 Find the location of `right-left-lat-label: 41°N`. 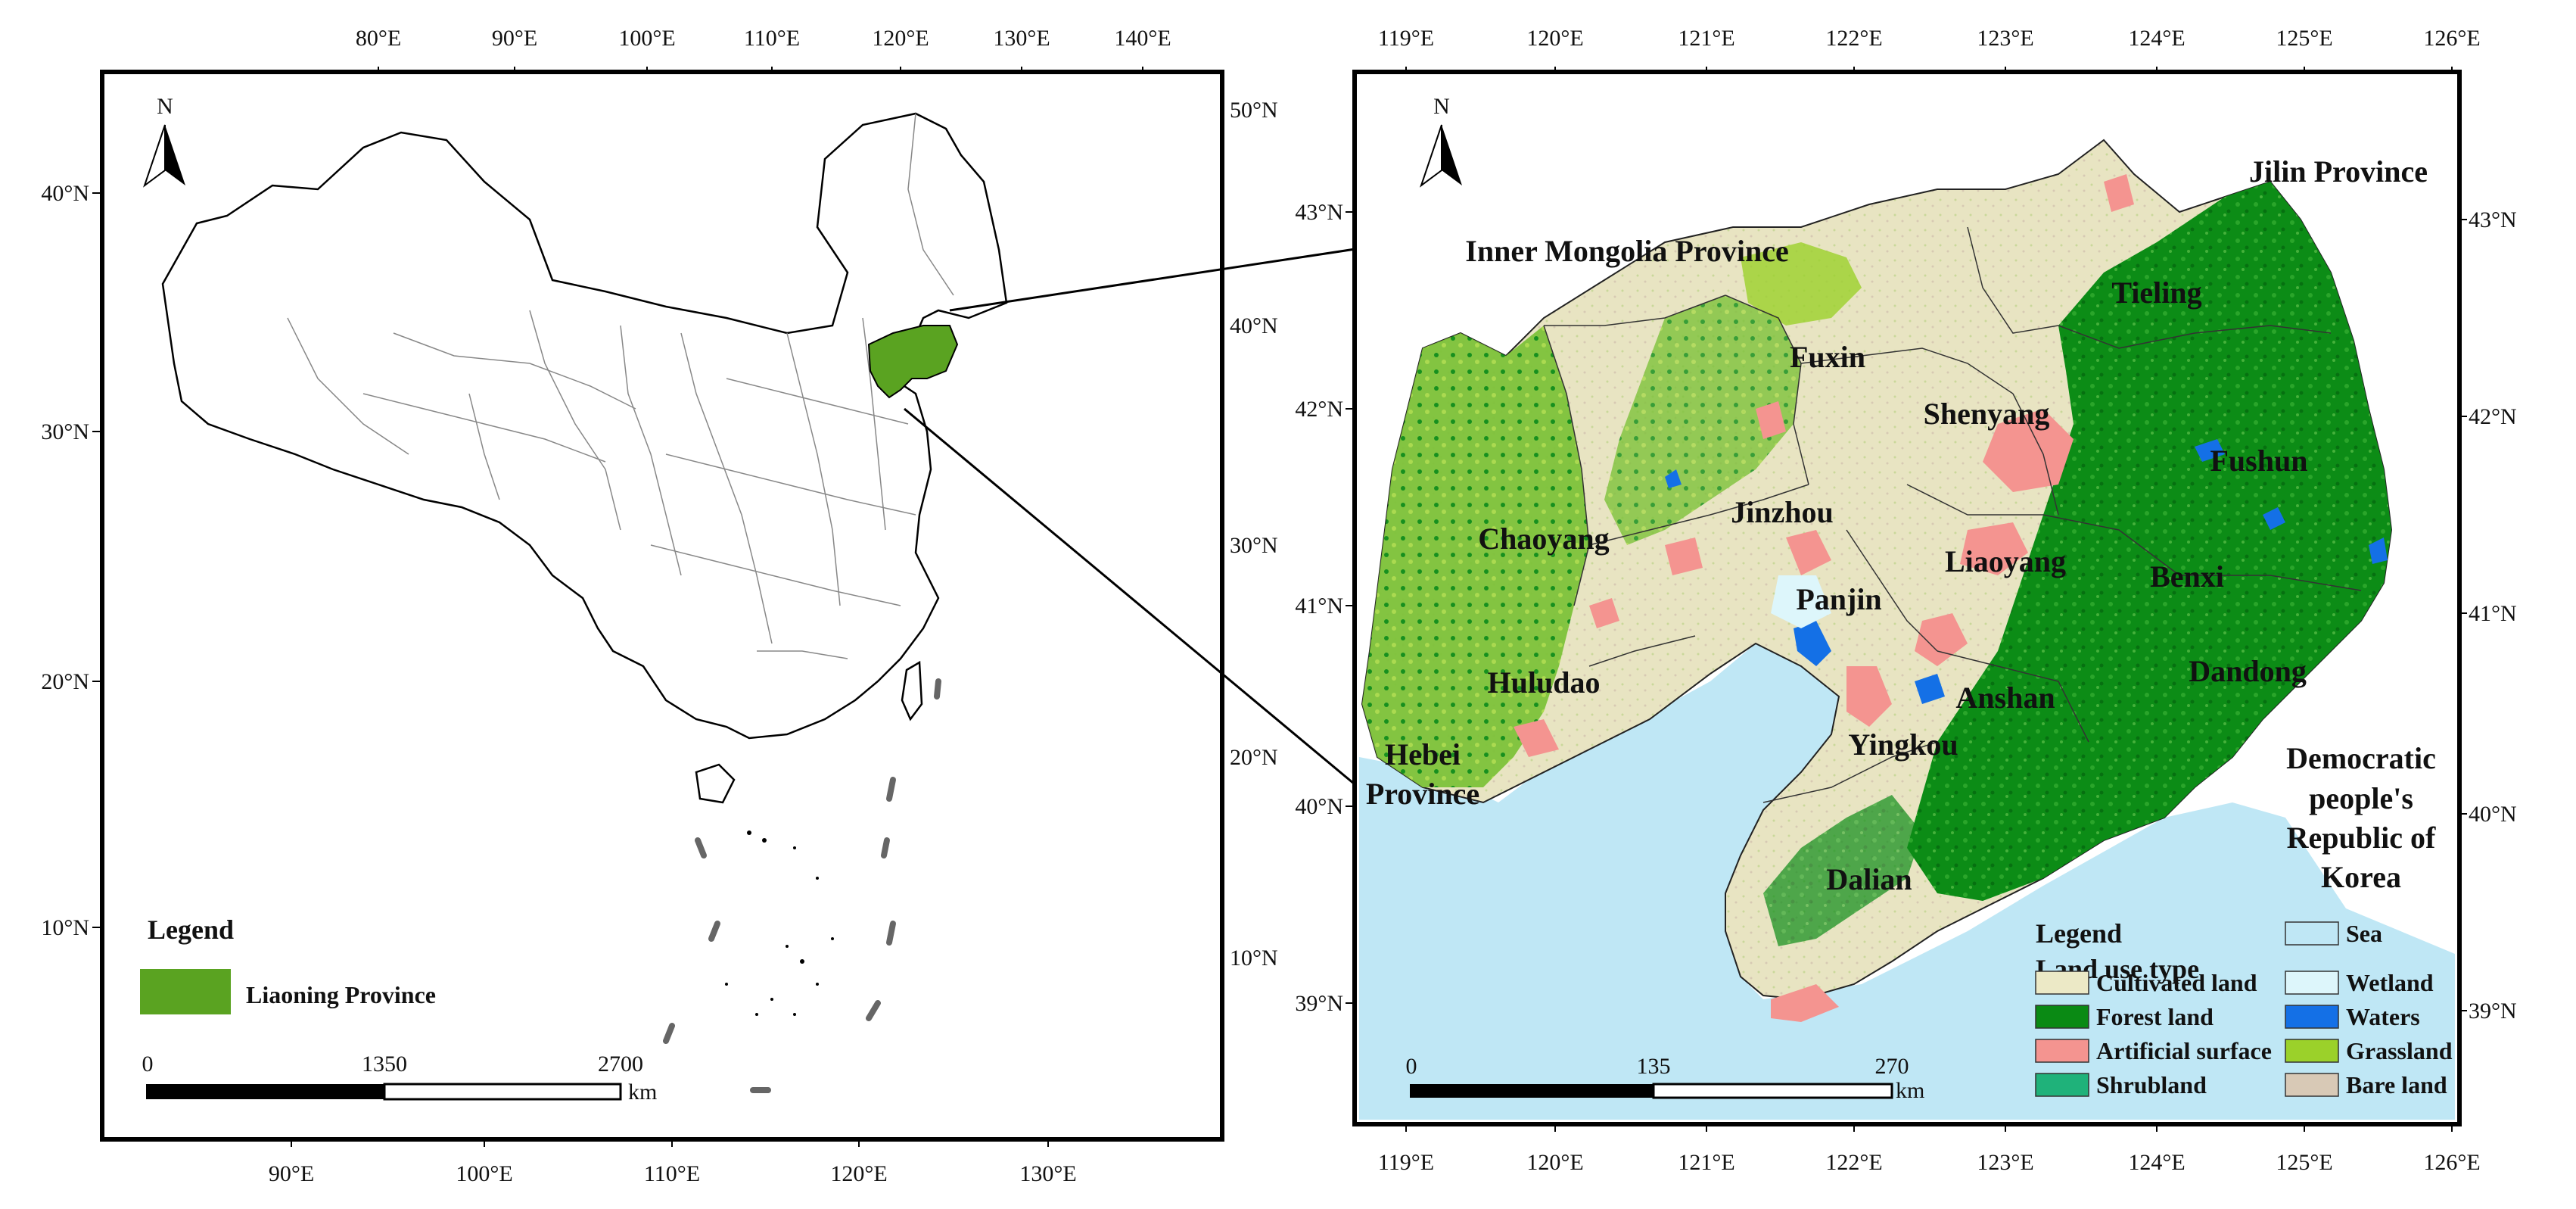

right-left-lat-label: 41°N is located at coordinates (1319, 606).